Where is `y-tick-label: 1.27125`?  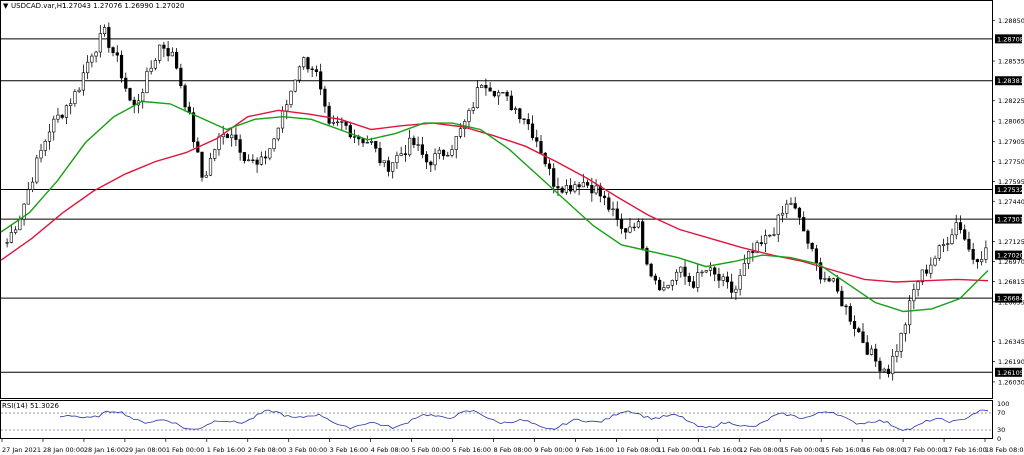 y-tick-label: 1.27125 is located at coordinates (1011, 242).